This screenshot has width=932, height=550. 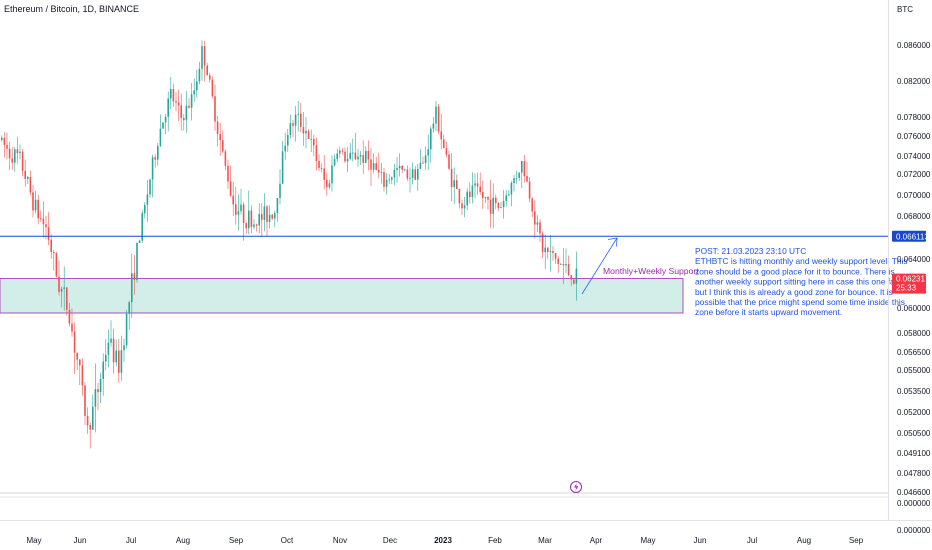 I want to click on lightning-icon, so click(x=576, y=487).